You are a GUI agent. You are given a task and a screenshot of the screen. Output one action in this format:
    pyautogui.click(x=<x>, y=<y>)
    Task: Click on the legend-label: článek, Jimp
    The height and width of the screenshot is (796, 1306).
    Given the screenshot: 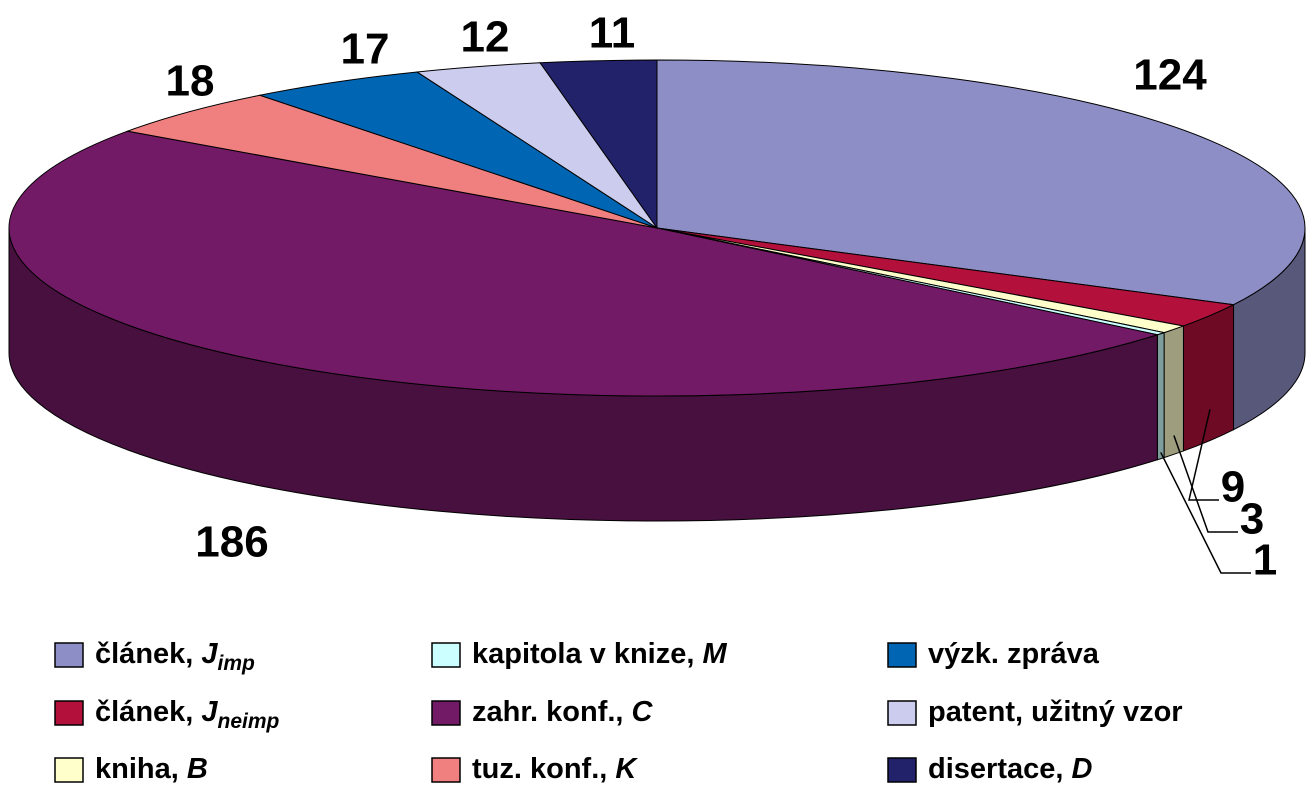 What is the action you would take?
    pyautogui.click(x=175, y=656)
    